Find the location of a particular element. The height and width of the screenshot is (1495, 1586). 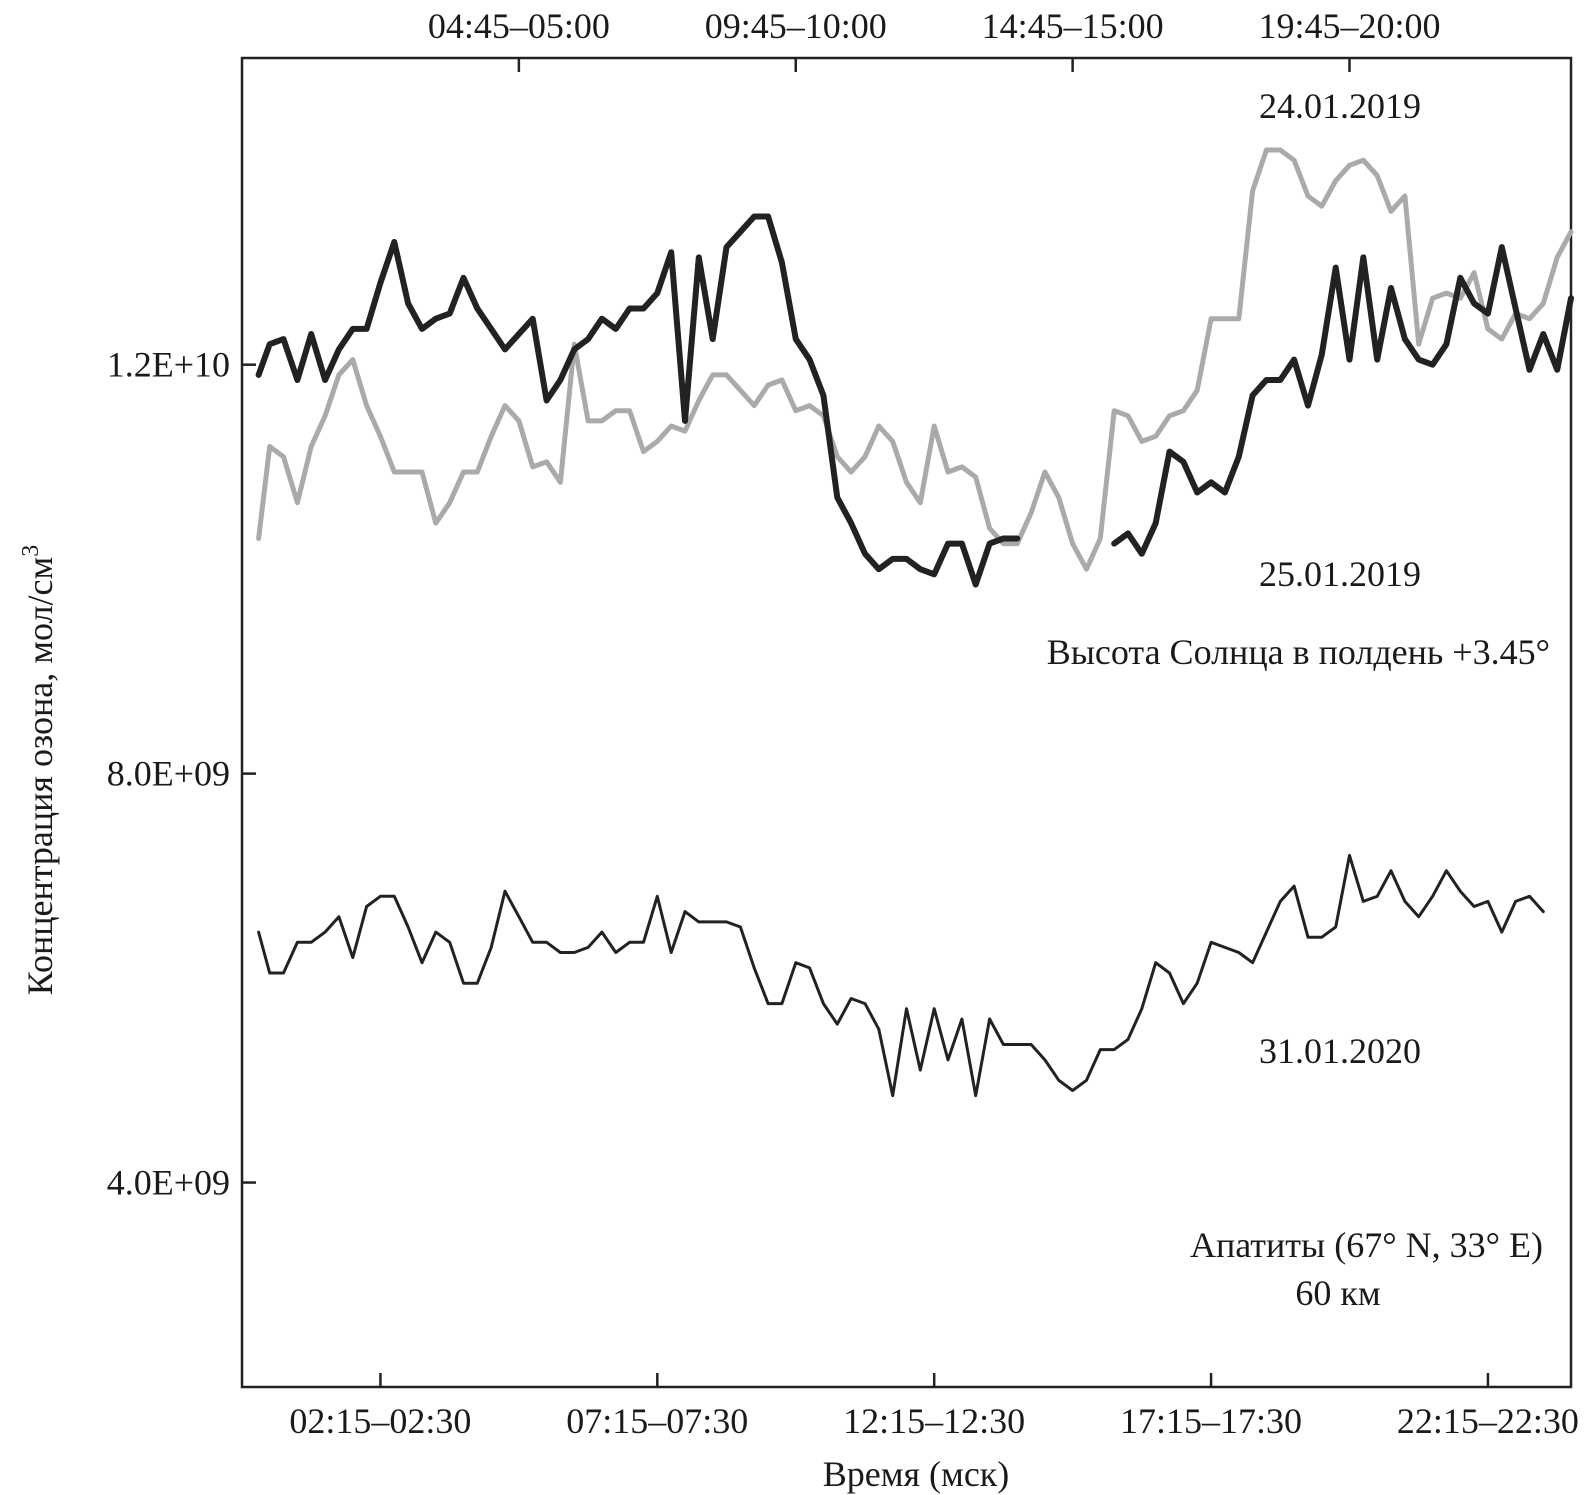

x-tick-label-bottom-0: 02:15–02:30 is located at coordinates (380, 1421).